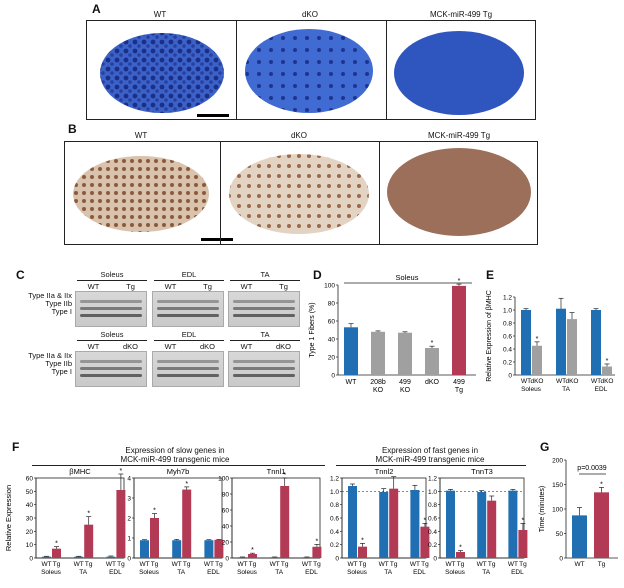 This screenshot has height=588, width=624. I want to click on chart-f5-ytick-label: 0.4, so click(432, 532).